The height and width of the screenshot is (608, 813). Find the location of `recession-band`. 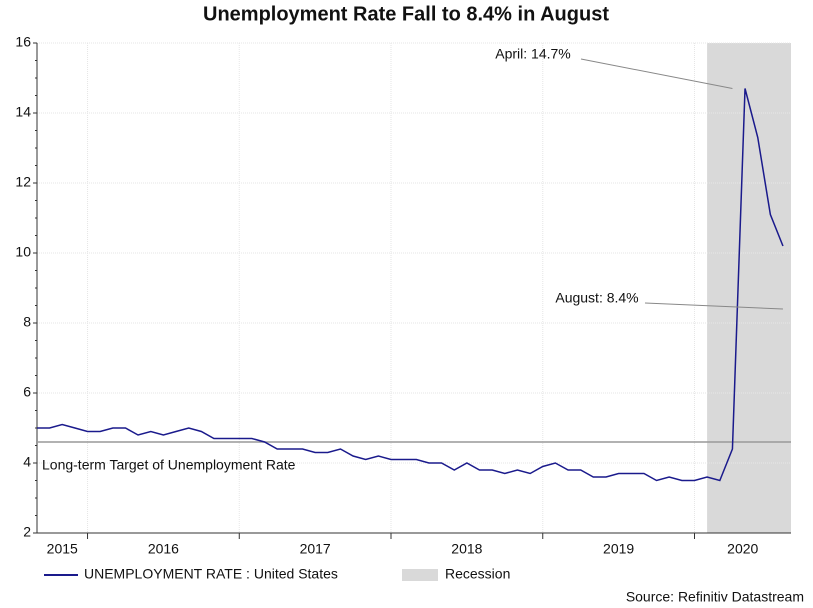

recession-band is located at coordinates (749, 288).